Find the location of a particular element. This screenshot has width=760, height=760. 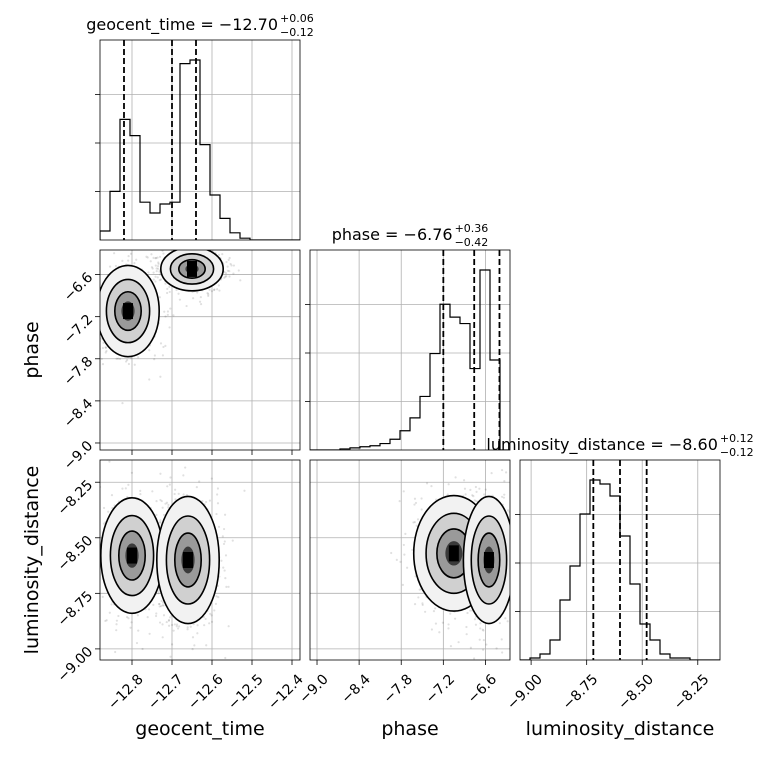

title-lower: −0.42 is located at coordinates (472, 242).